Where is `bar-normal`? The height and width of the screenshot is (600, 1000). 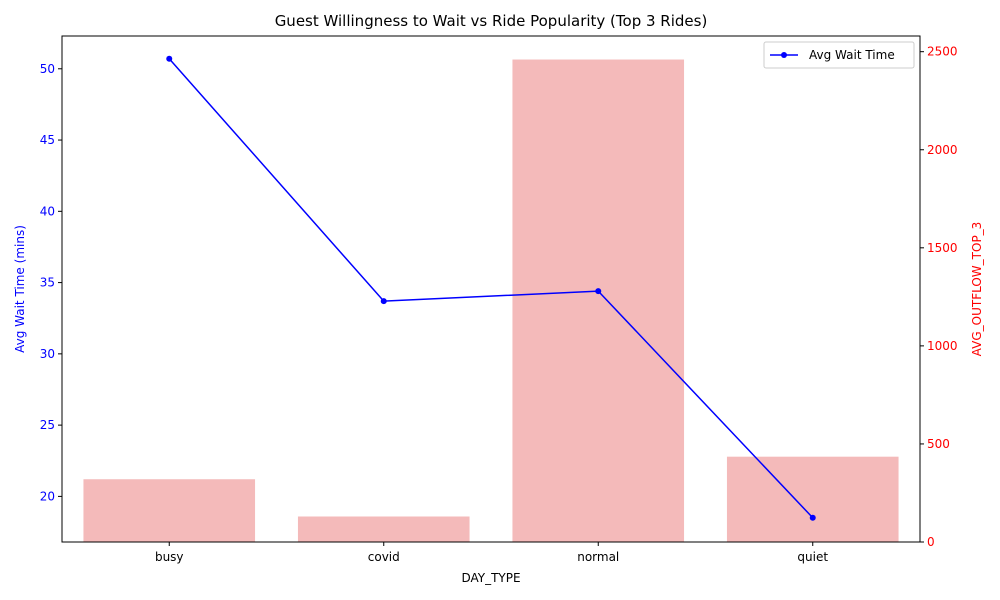
bar-normal is located at coordinates (598, 301).